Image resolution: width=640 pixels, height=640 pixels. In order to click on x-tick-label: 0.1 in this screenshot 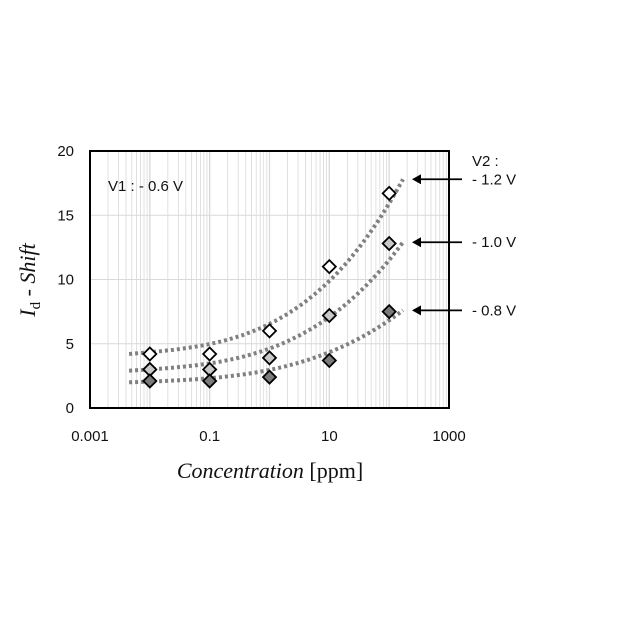, I will do `click(209, 436)`.